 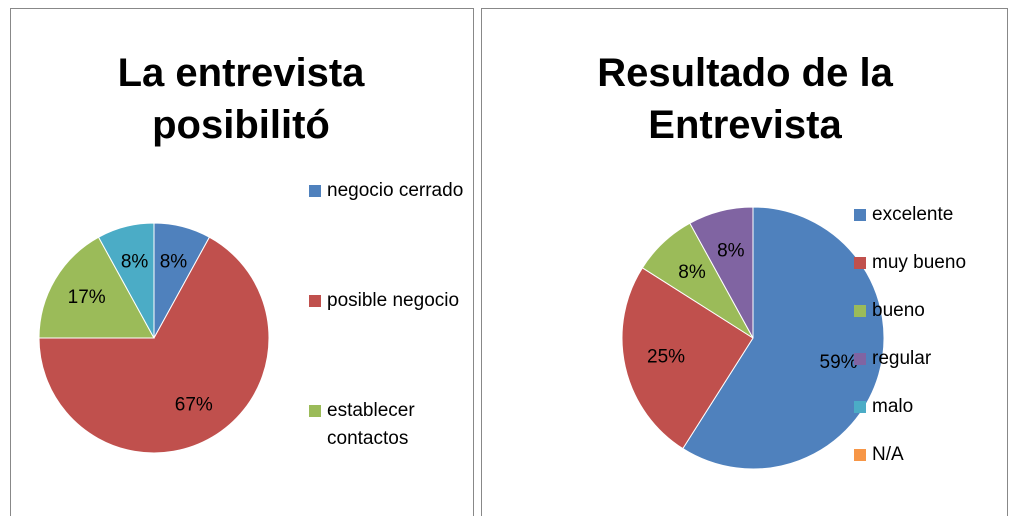 I want to click on legend-label: bueno, so click(x=898, y=310).